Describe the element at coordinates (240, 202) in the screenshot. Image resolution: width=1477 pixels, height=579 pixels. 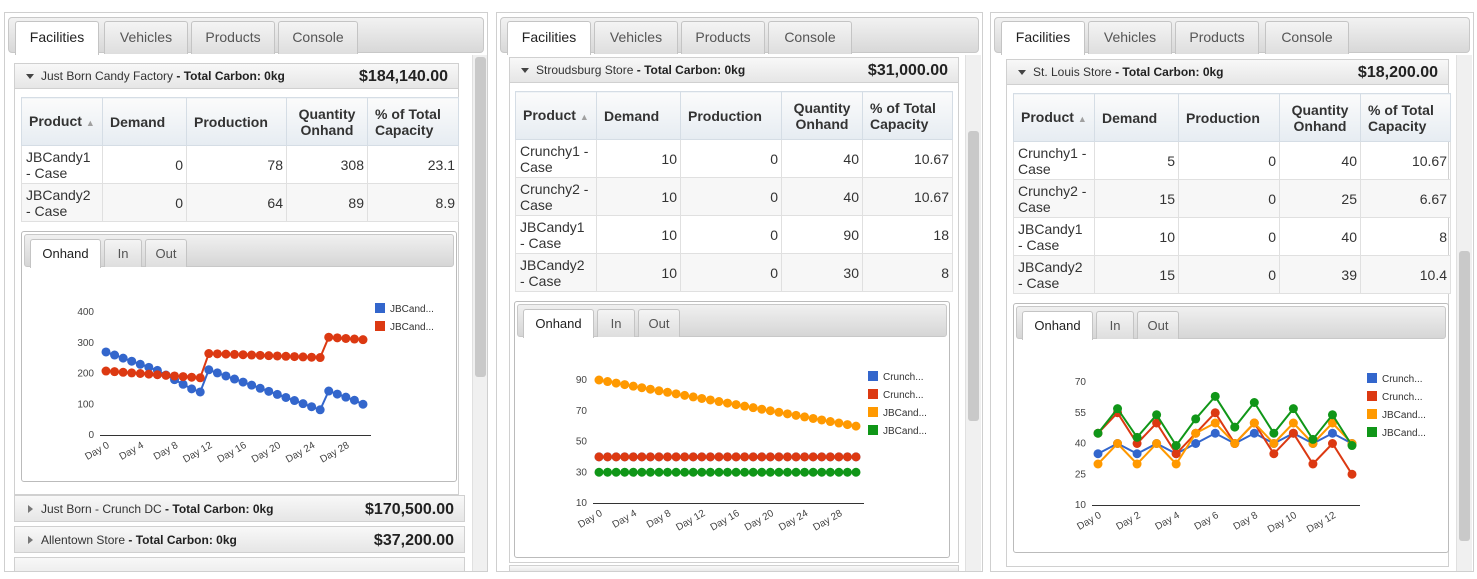
I see `table-row: JBCandy2 - Case 0 64 89 8.9` at that location.